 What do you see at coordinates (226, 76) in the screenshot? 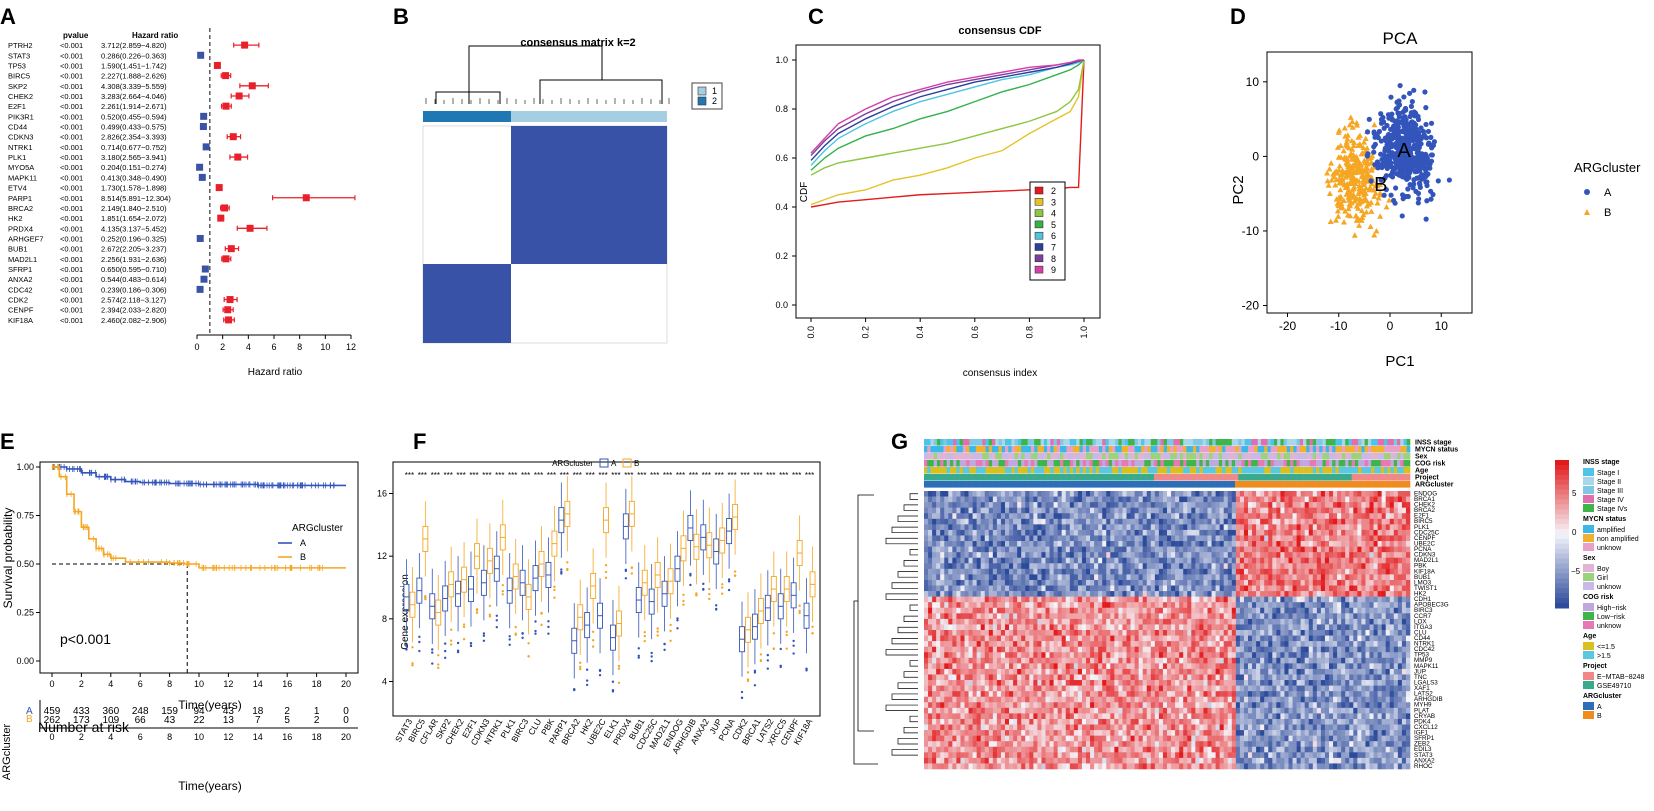
I see `forest-hr-point` at bounding box center [226, 76].